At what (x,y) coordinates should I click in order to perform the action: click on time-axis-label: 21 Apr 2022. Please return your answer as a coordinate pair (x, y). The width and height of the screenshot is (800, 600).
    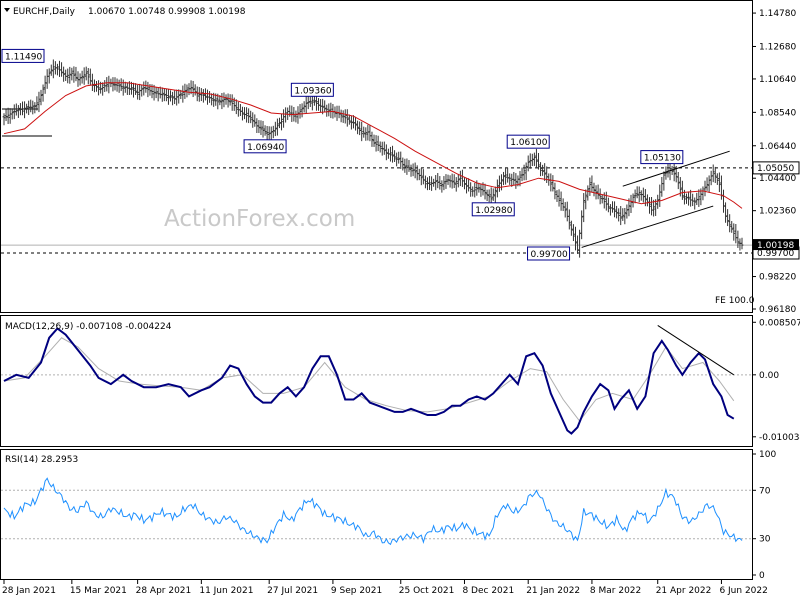
    Looking at the image, I should click on (684, 591).